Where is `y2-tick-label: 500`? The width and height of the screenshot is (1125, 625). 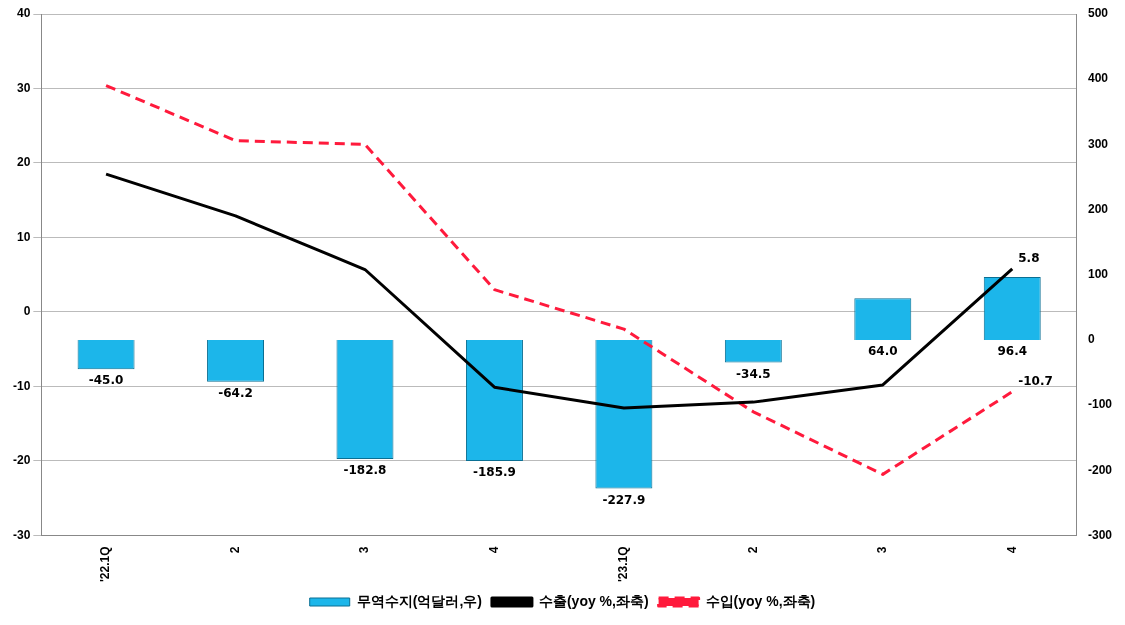 y2-tick-label: 500 is located at coordinates (1098, 13).